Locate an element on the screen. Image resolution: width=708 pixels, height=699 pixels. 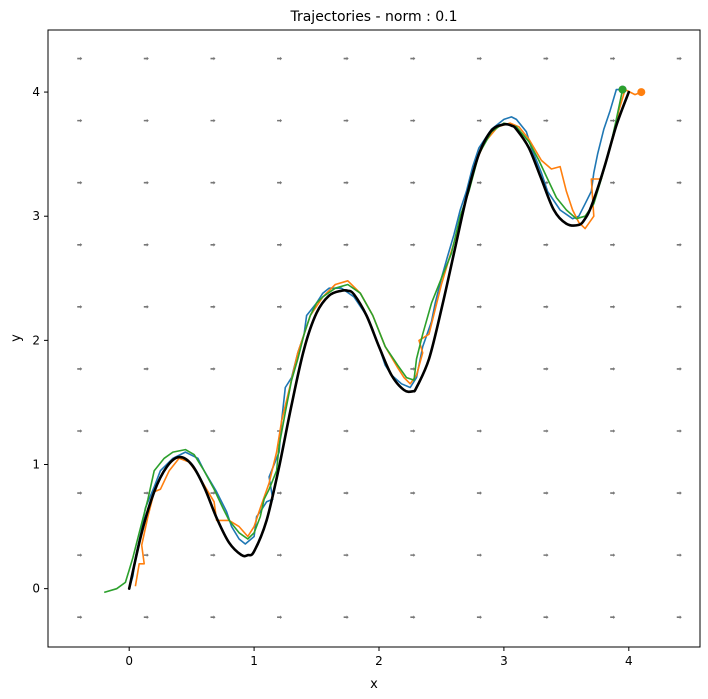
x-tick-label-1: 1 is located at coordinates (254, 661).